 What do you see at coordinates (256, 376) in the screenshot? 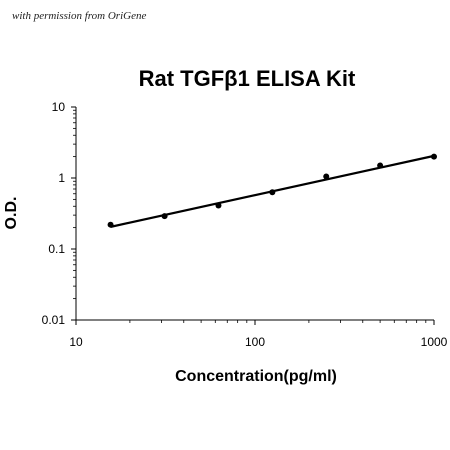
I see `x-axis-title: Concentration(pg/ml)` at bounding box center [256, 376].